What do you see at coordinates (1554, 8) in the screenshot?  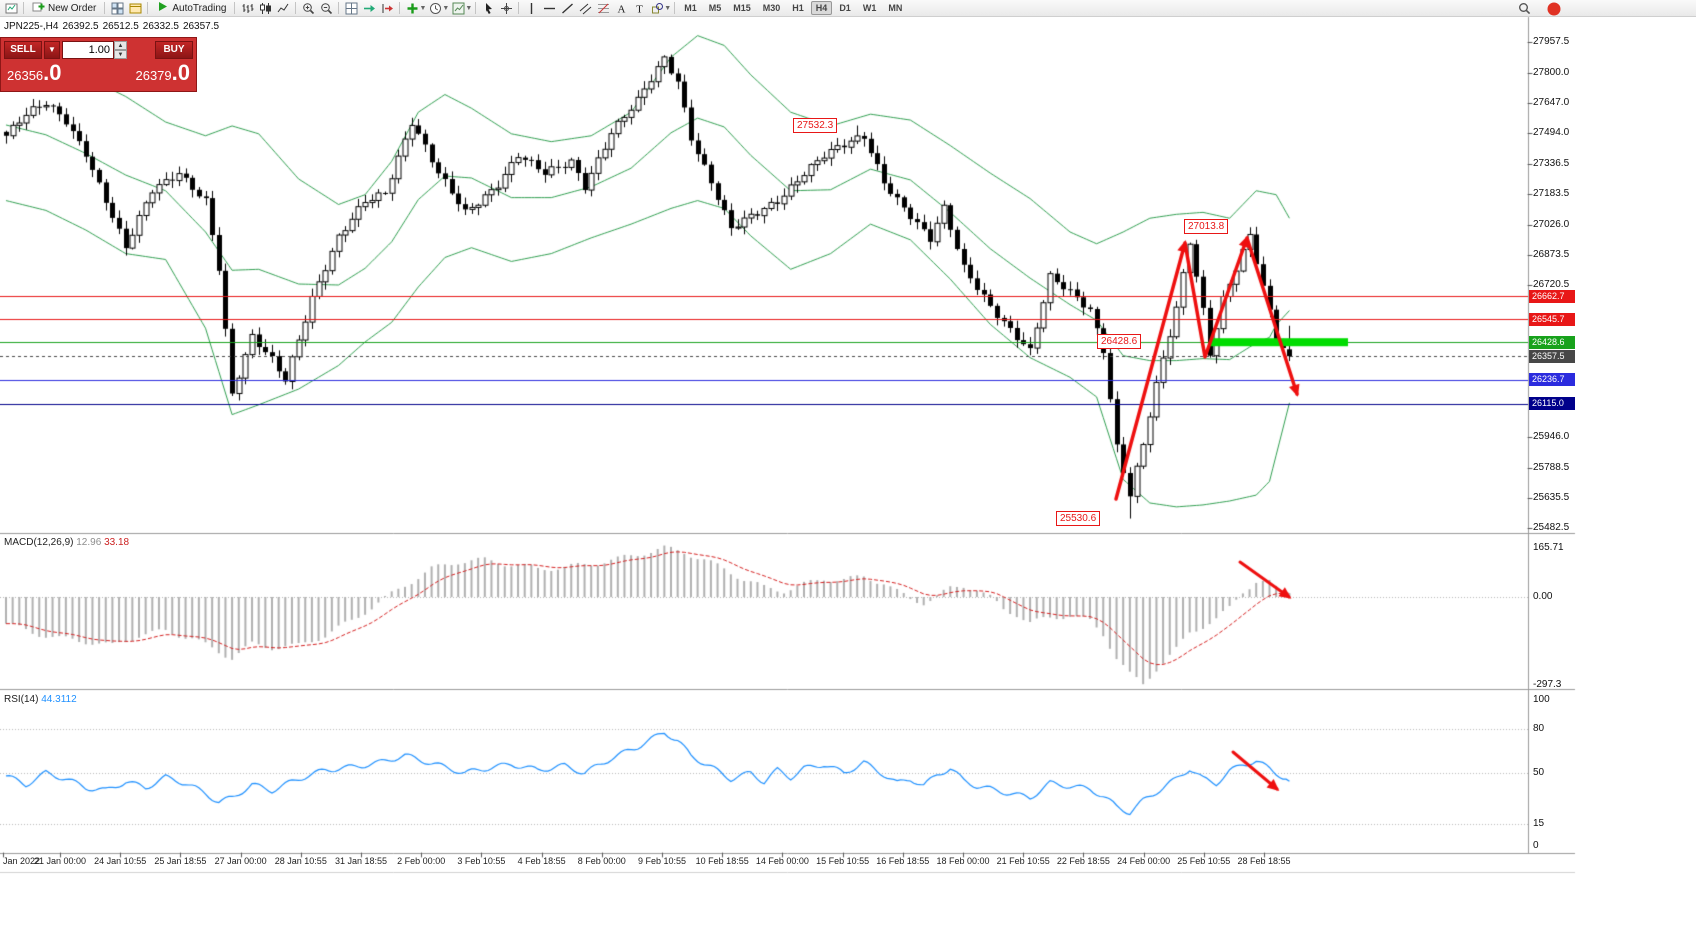 I see `notification-badge` at bounding box center [1554, 8].